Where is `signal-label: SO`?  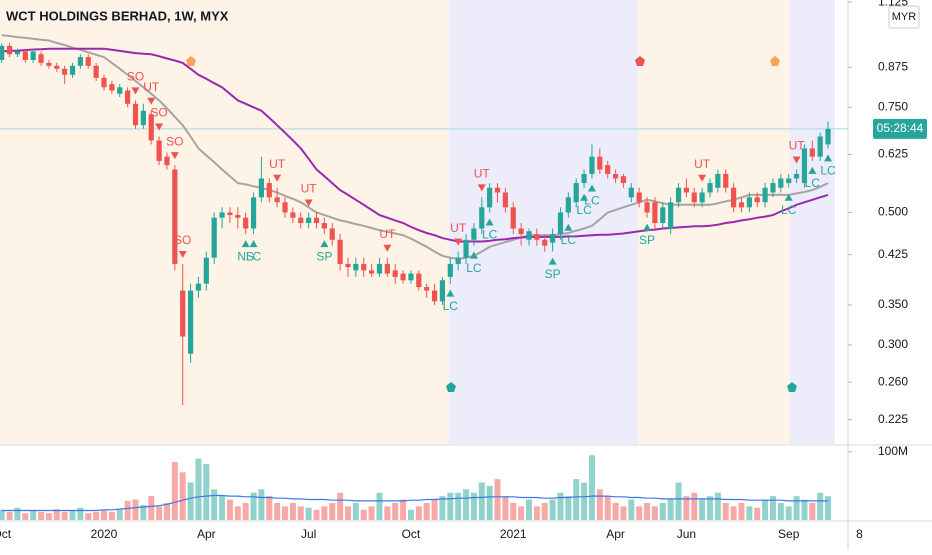 signal-label: SO is located at coordinates (135, 77).